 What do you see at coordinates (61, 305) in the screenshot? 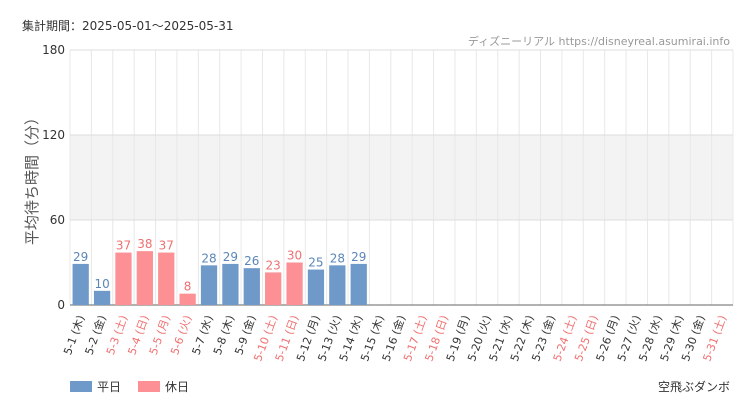
I see `y-tick-label: 0` at bounding box center [61, 305].